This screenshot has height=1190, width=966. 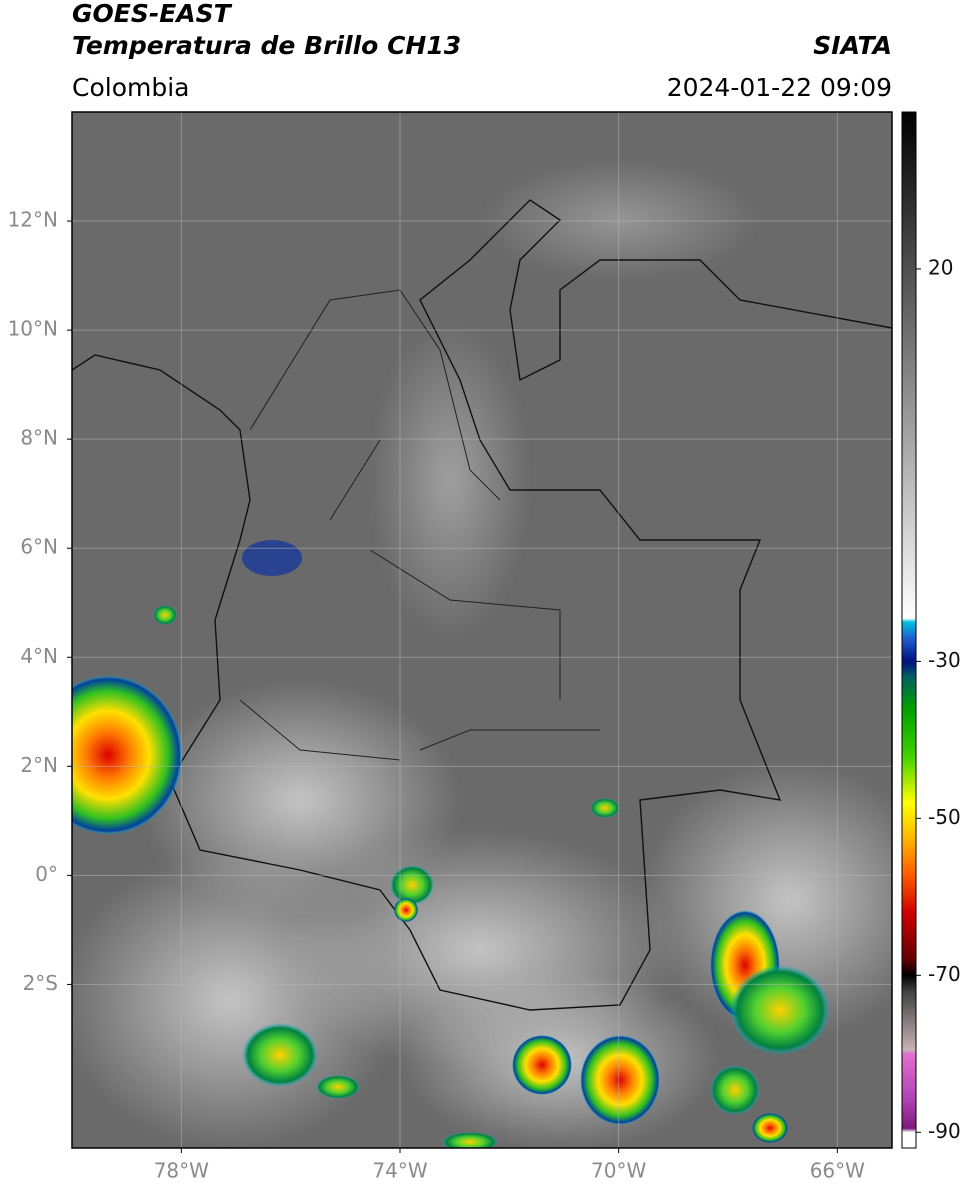 What do you see at coordinates (181, 1171) in the screenshot?
I see `x-tick-label: 78°W` at bounding box center [181, 1171].